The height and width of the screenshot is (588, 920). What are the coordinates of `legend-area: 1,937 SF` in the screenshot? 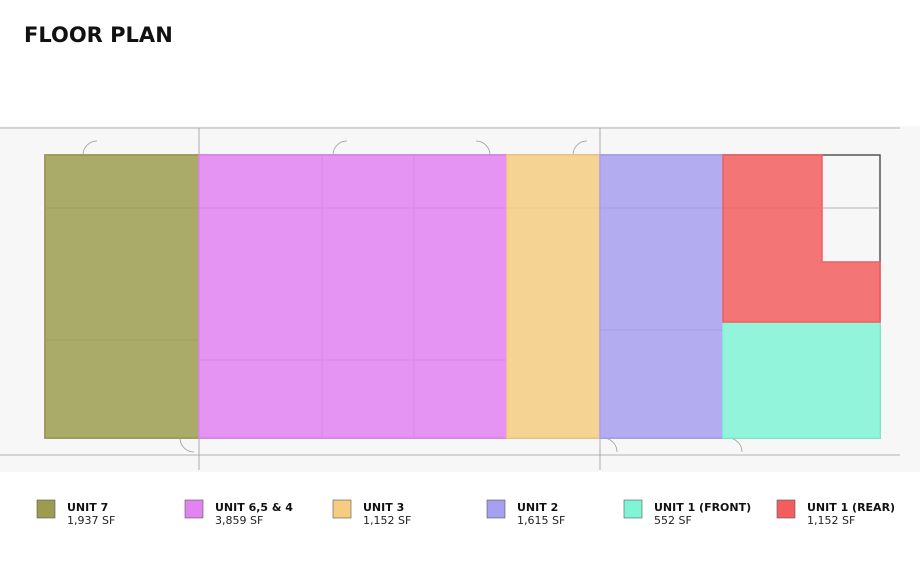 It's located at (91, 520).